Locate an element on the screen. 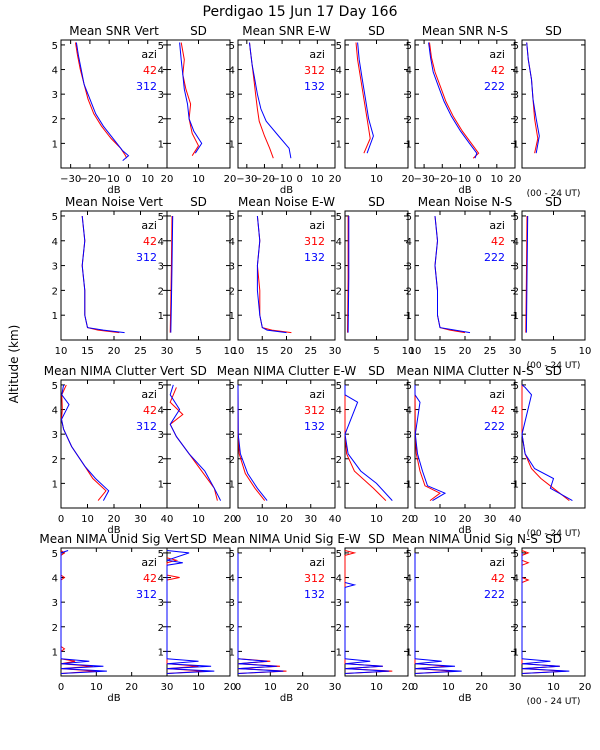 This screenshot has height=750, width=600. panel-r0-c5: 1 2 3 4 5 SD (00 - 24 UT) is located at coordinates (549, 111).